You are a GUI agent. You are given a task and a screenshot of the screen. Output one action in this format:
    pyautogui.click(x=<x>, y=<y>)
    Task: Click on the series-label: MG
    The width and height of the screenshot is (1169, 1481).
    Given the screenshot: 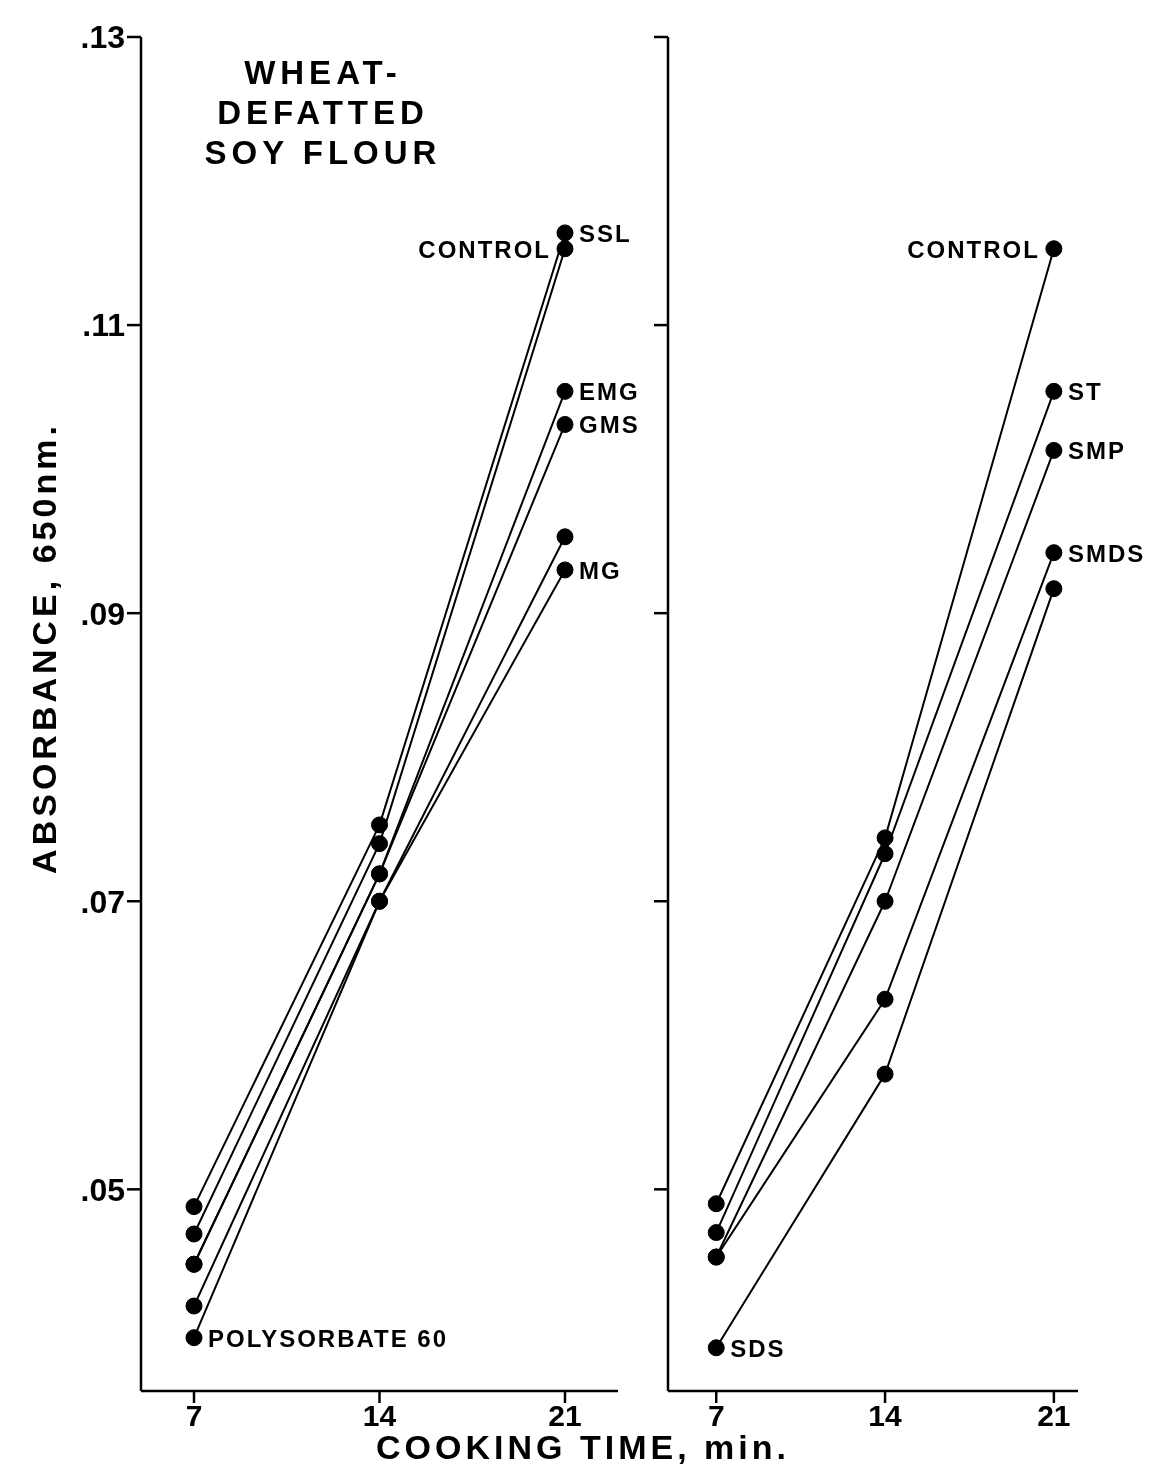 What is the action you would take?
    pyautogui.click(x=600, y=570)
    